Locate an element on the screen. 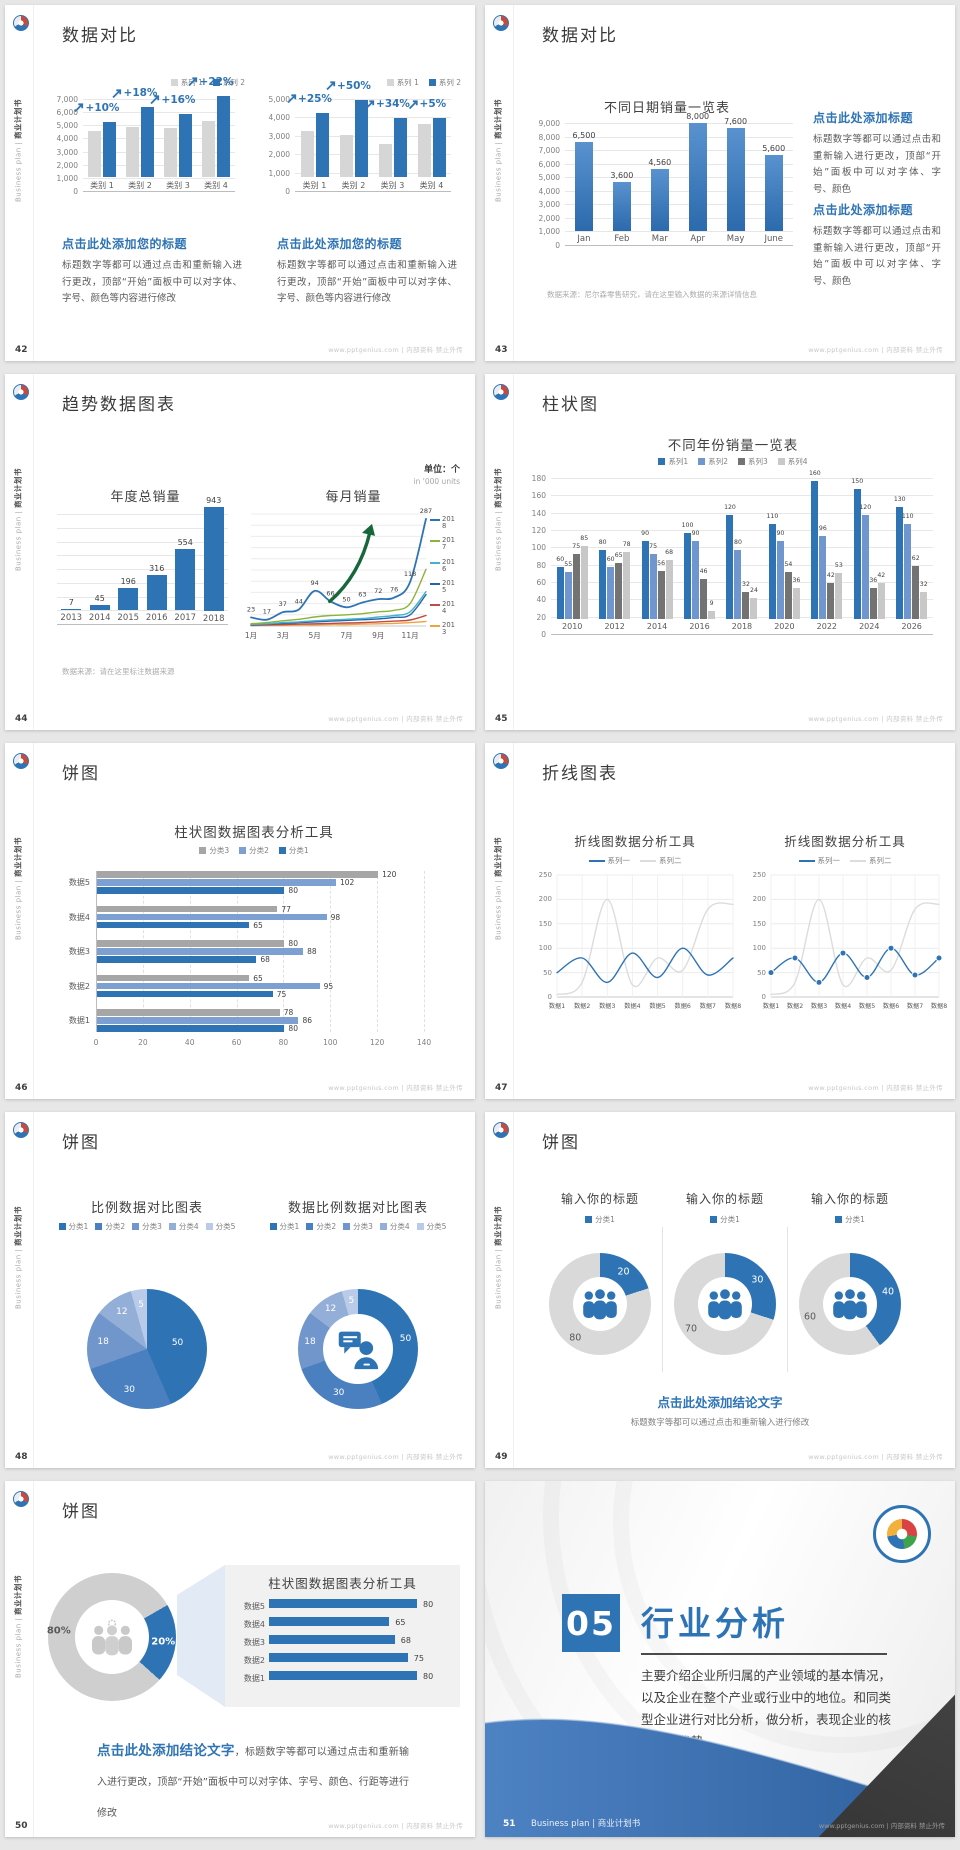 Image resolution: width=960 pixels, height=1850 pixels. school-logo-icon is located at coordinates (902, 1534).